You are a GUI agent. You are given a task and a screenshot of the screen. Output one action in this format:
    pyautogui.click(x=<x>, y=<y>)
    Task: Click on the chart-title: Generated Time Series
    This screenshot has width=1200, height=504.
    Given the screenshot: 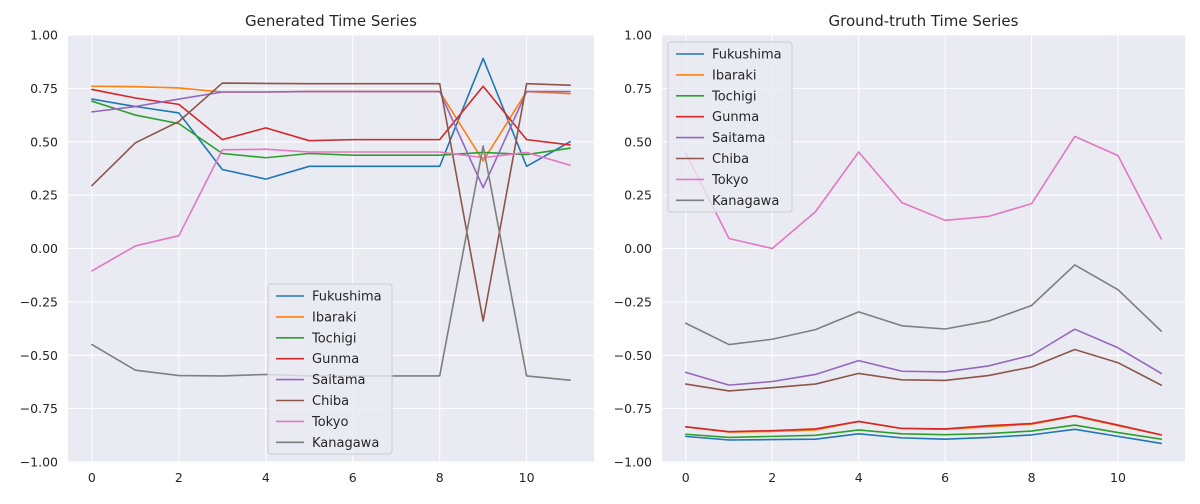 What is the action you would take?
    pyautogui.click(x=331, y=21)
    